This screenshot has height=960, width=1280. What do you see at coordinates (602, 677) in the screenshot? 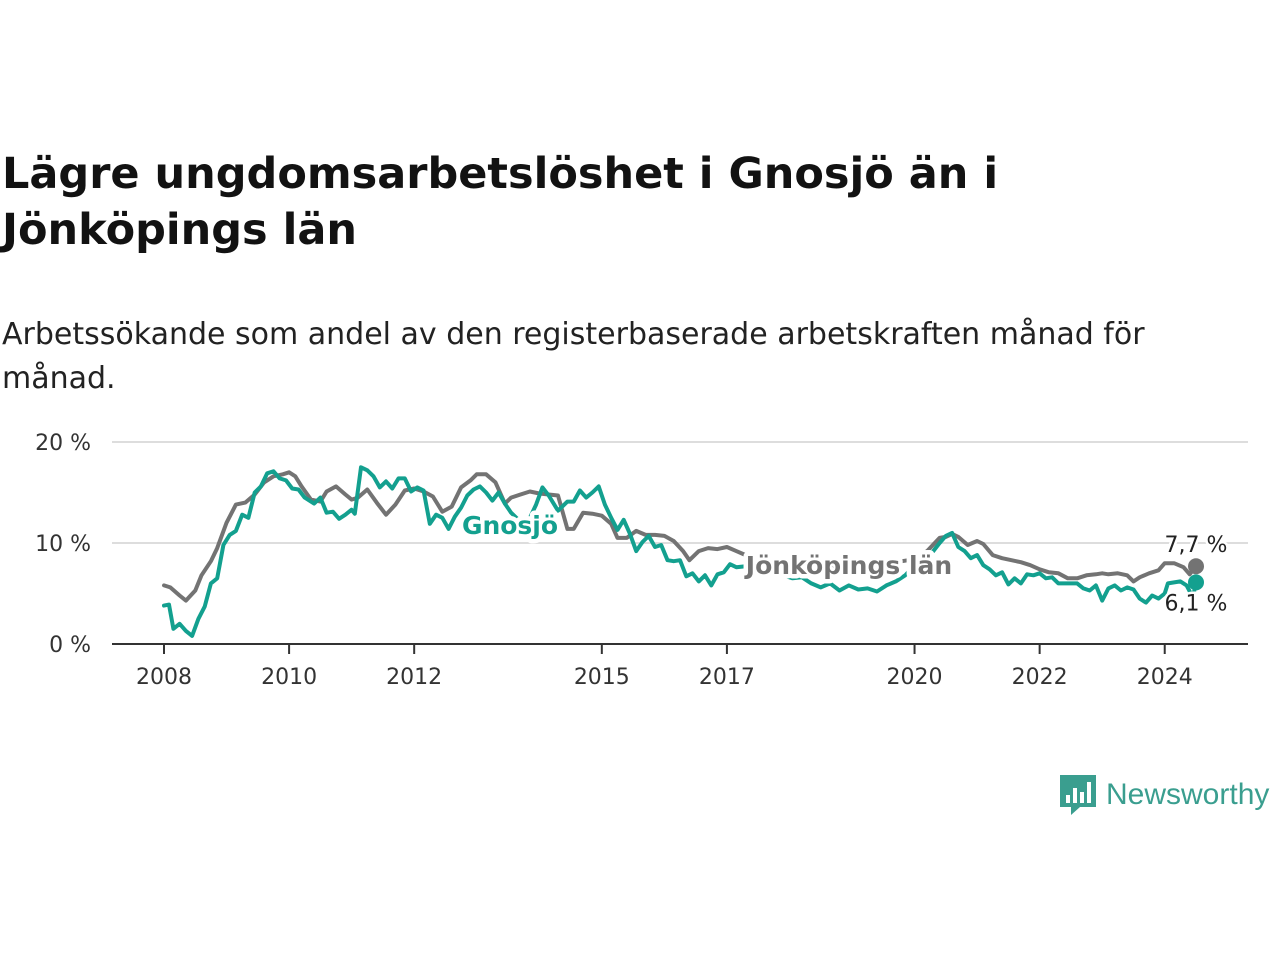
I see `x-tick-label: 2015` at bounding box center [602, 677].